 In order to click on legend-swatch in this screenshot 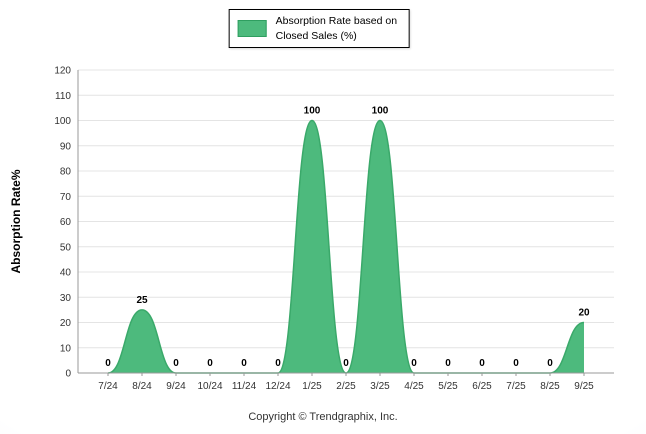, I will do `click(252, 29)`.